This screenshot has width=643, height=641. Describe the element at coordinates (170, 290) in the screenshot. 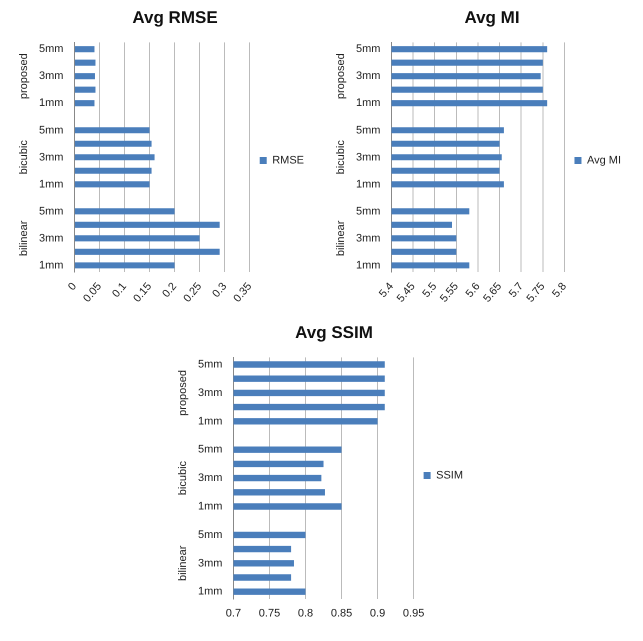

I see `x-tick-label: 0.2` at that location.